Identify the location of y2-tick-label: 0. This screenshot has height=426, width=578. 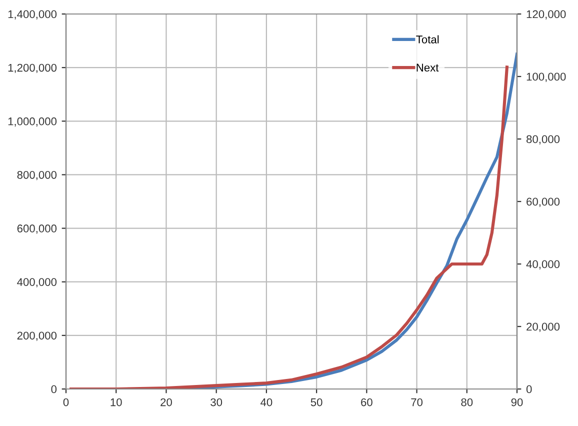
(529, 389).